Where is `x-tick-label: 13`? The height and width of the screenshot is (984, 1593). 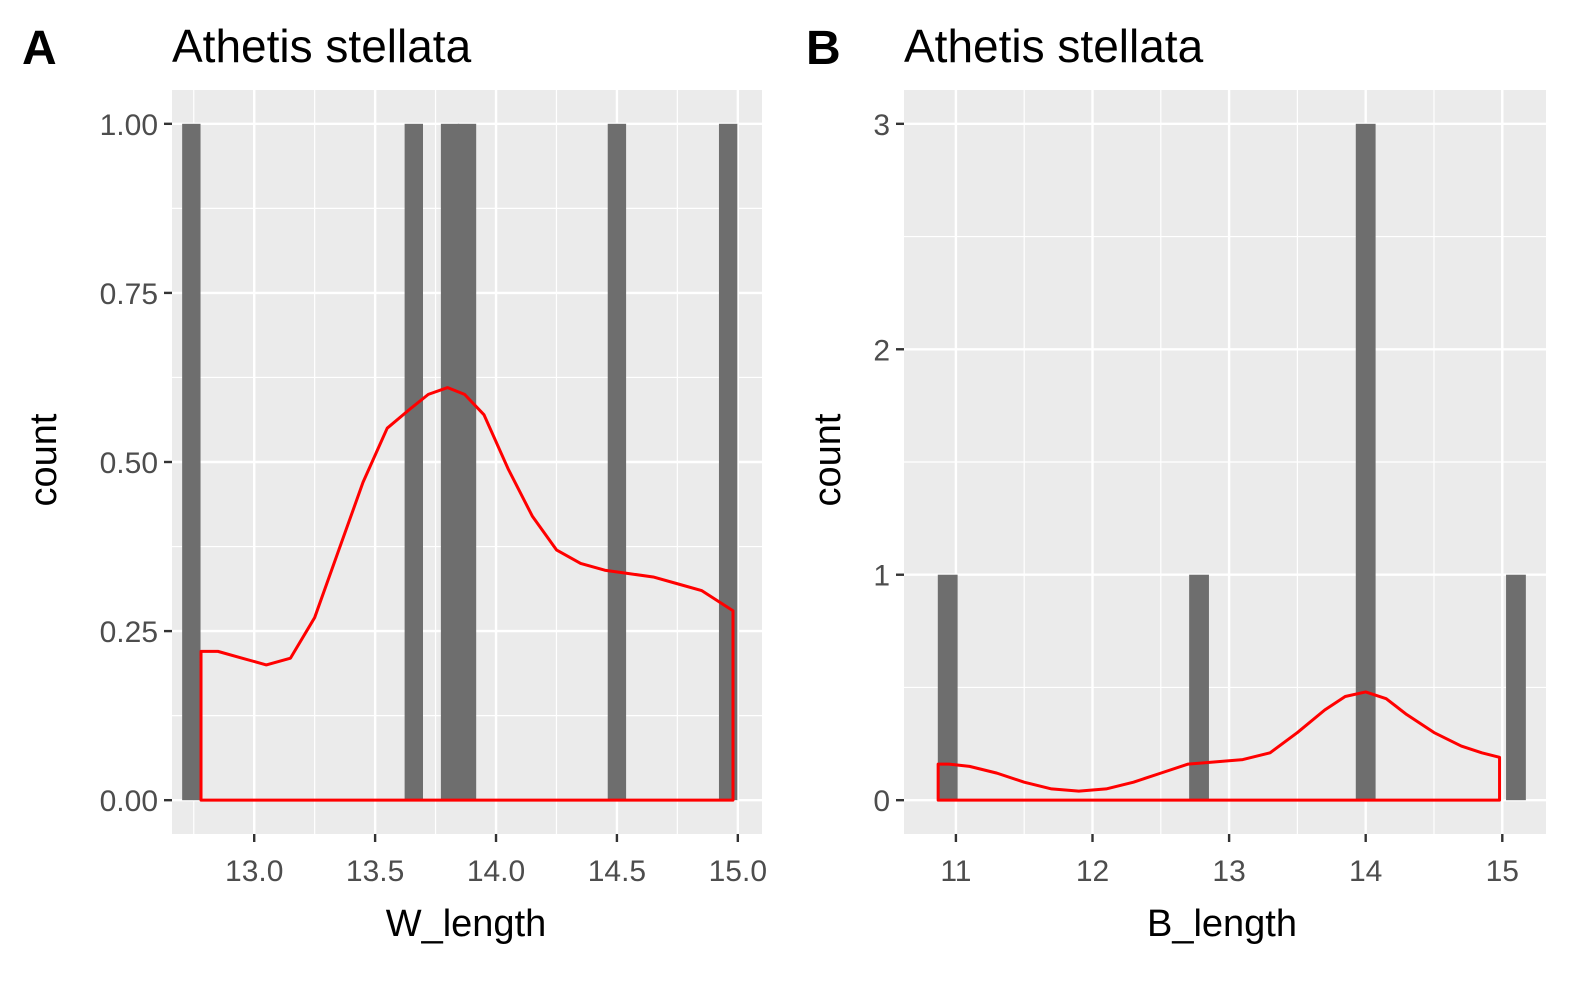
x-tick-label: 13 is located at coordinates (1228, 871).